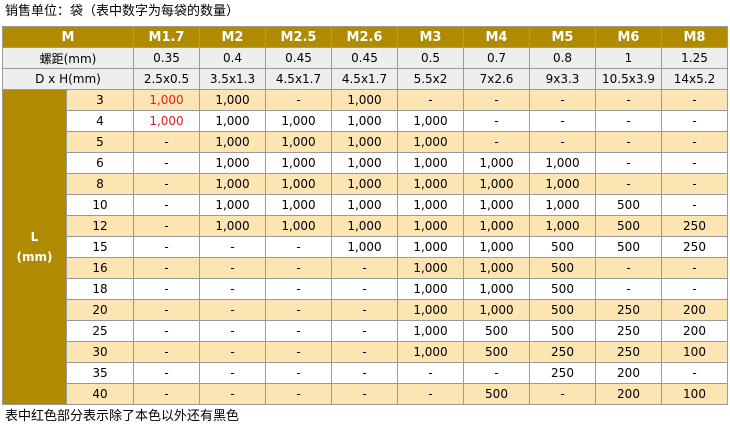 Image resolution: width=730 pixels, height=430 pixels. What do you see at coordinates (100, 289) in the screenshot?
I see `length-value: 18` at bounding box center [100, 289].